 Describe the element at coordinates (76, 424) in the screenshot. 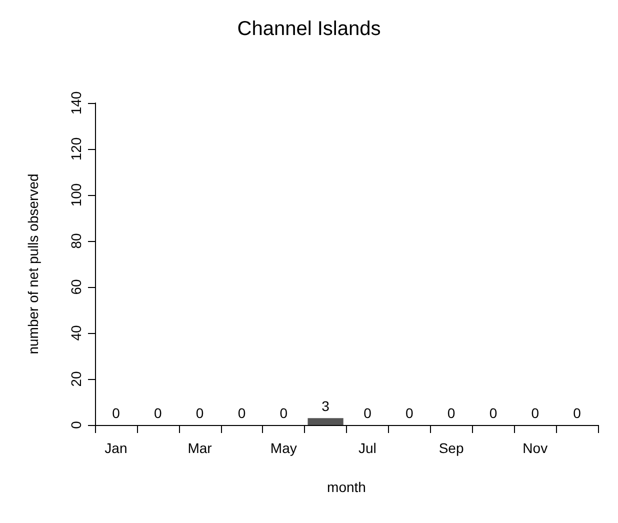

I see `y-tick-label: 0` at that location.